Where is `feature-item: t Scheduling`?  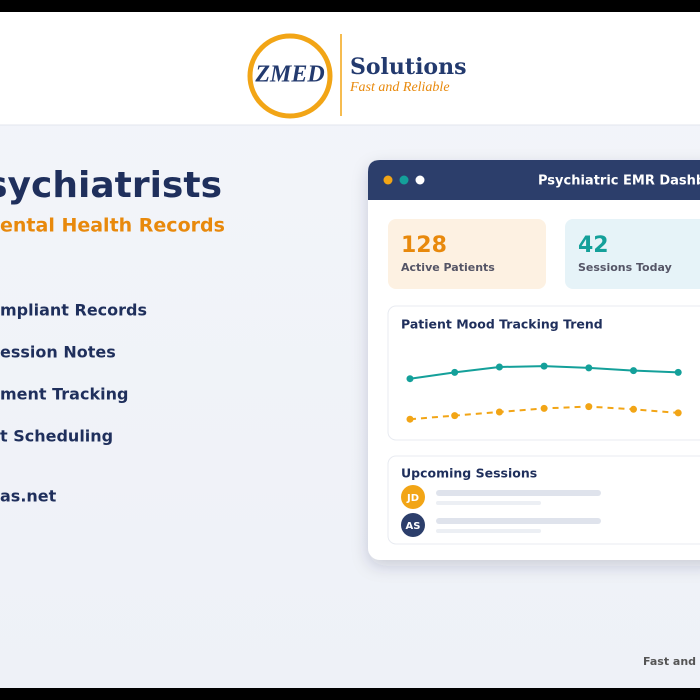 feature-item: t Scheduling is located at coordinates (56, 436).